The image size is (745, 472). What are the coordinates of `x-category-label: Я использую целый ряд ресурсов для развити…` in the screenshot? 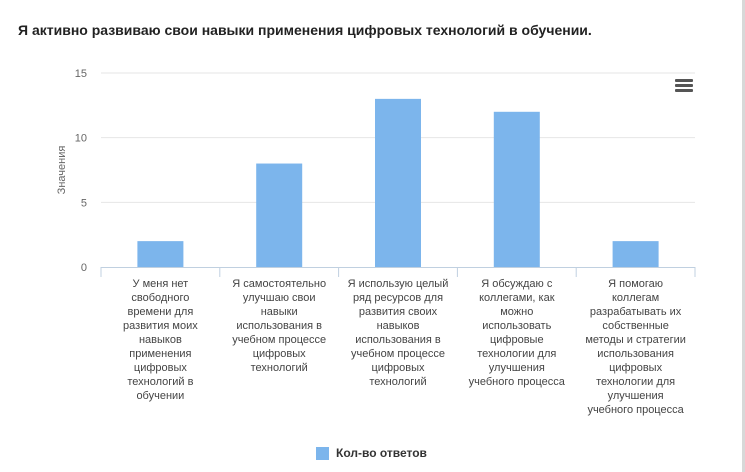 It's located at (398, 333).